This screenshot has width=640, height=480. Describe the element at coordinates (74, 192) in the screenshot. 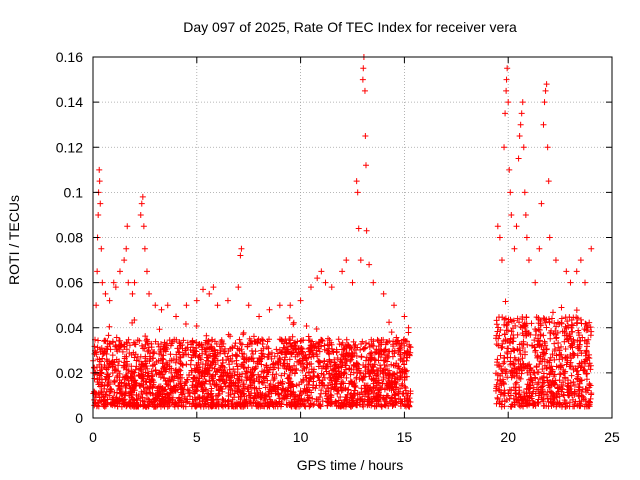

I see `y-tick-label: 0.1` at that location.